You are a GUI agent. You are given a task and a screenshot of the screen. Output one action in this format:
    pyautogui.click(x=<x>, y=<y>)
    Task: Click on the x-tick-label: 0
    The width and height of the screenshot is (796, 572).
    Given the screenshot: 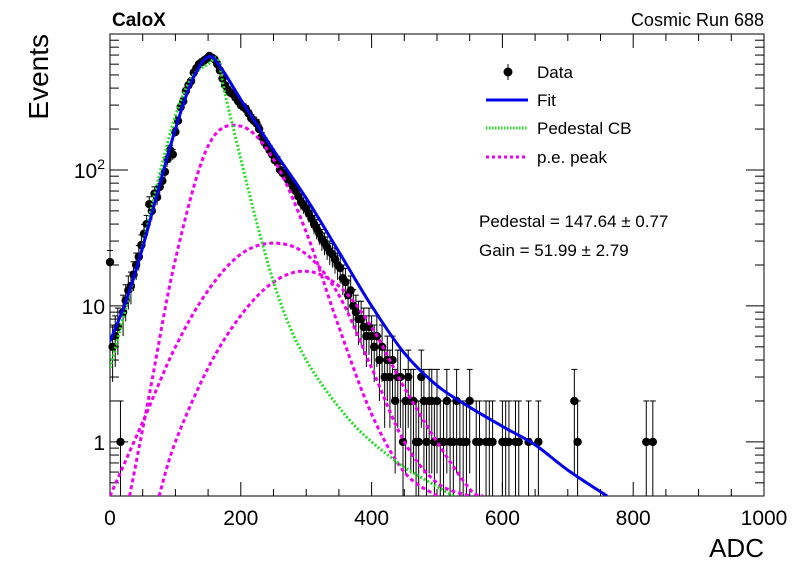 What is the action you would take?
    pyautogui.click(x=110, y=518)
    